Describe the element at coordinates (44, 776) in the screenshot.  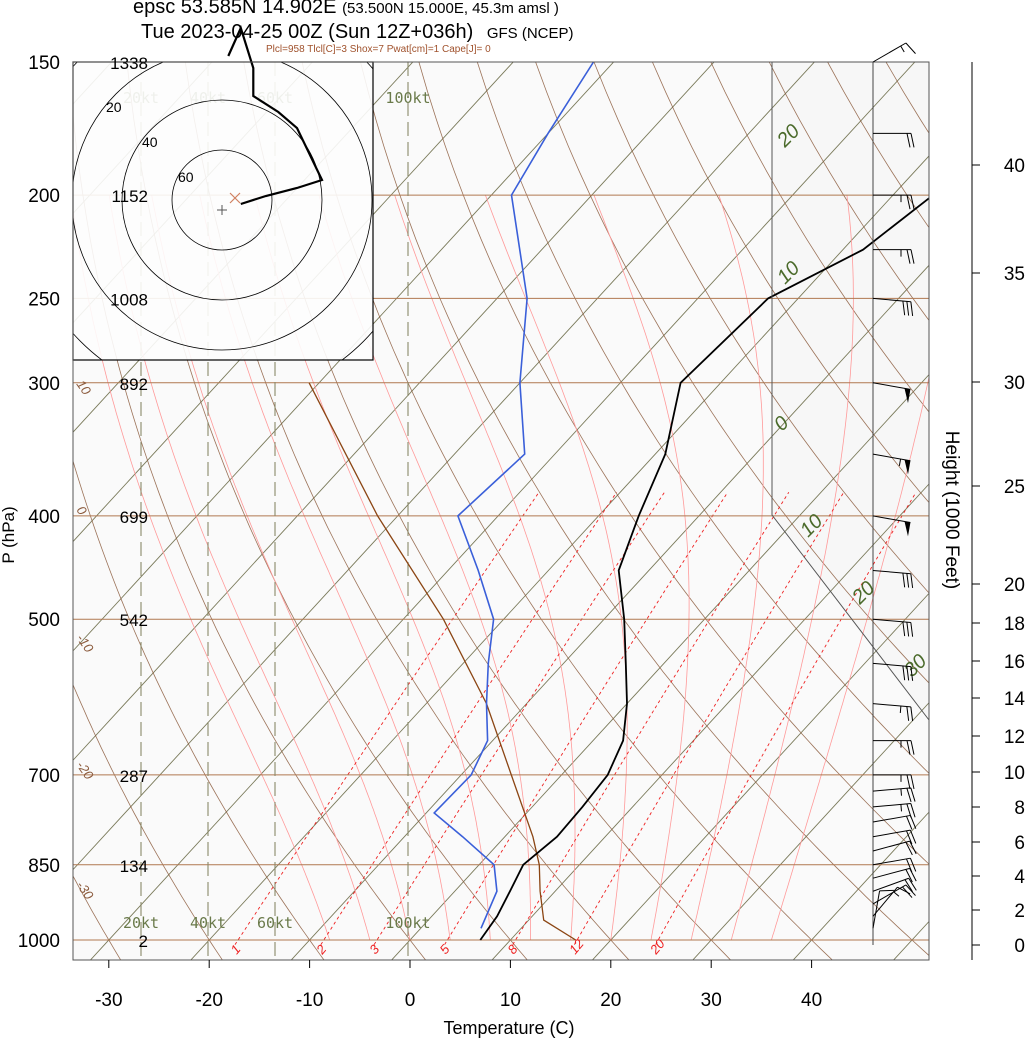
I see `pressure-tick-label: 700` at that location.